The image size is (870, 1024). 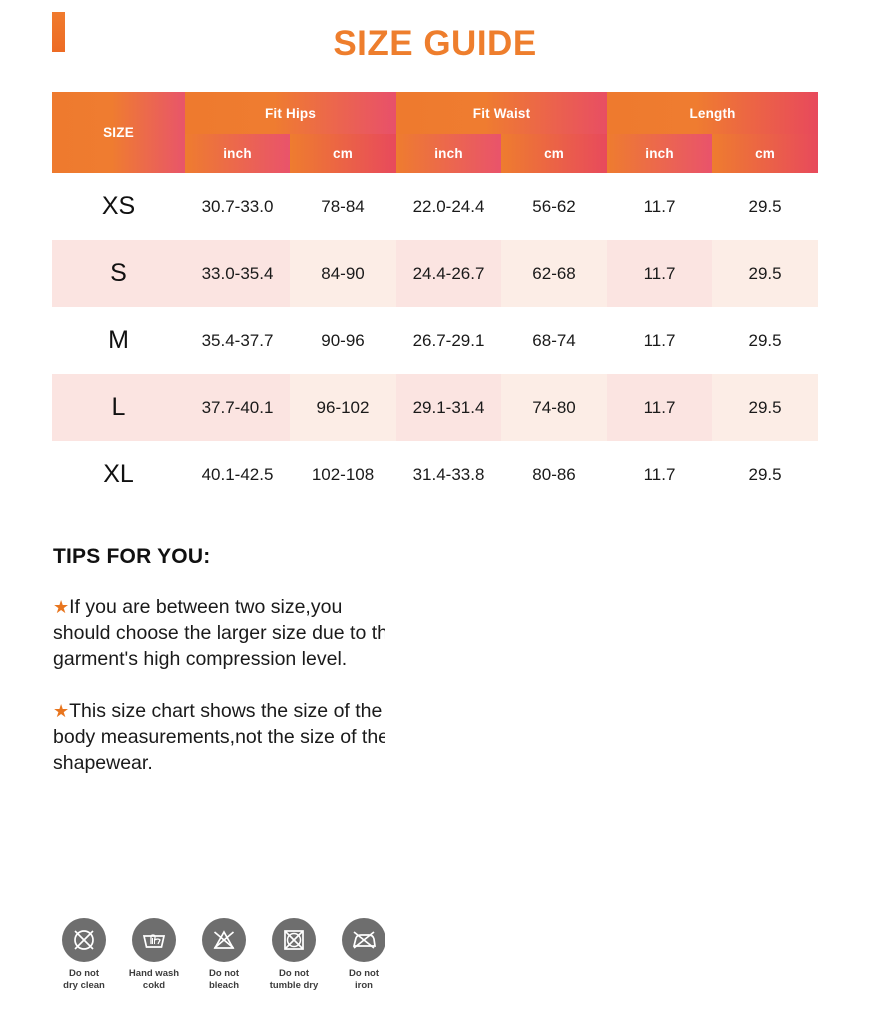 I want to click on do-not-tumble-dry-icon, so click(x=294, y=940).